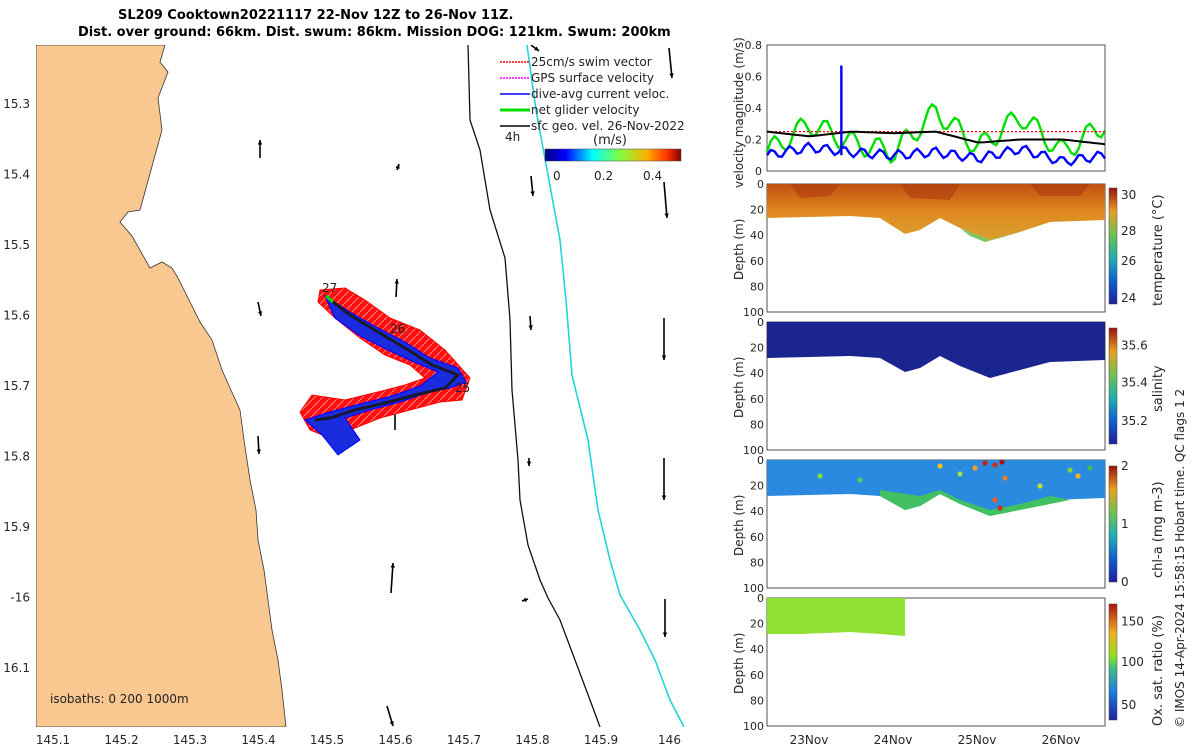 This screenshot has width=1200, height=750. I want to click on salinity-panel: Depth (m) salinity, so click(949, 386).